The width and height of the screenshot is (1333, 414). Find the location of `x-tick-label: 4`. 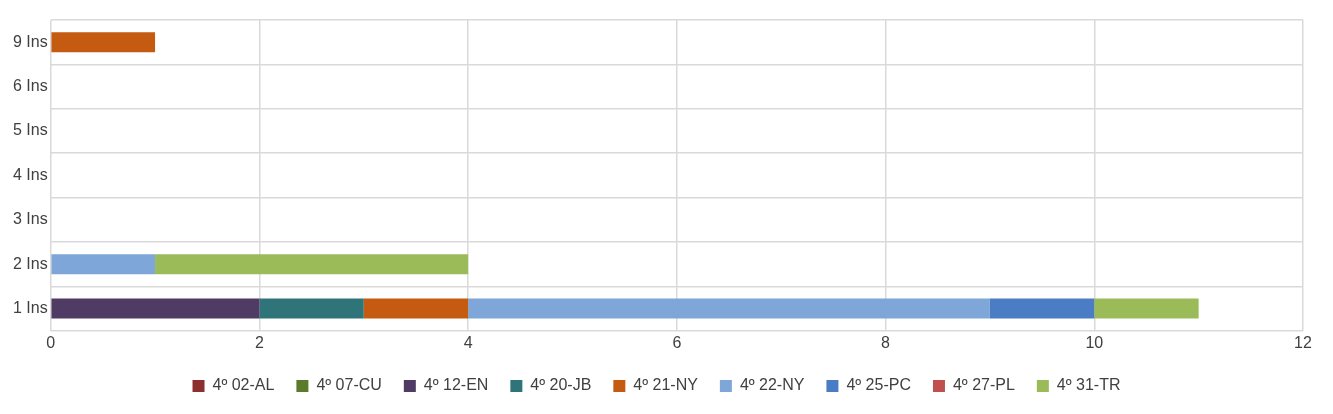

x-tick-label: 4 is located at coordinates (468, 342).